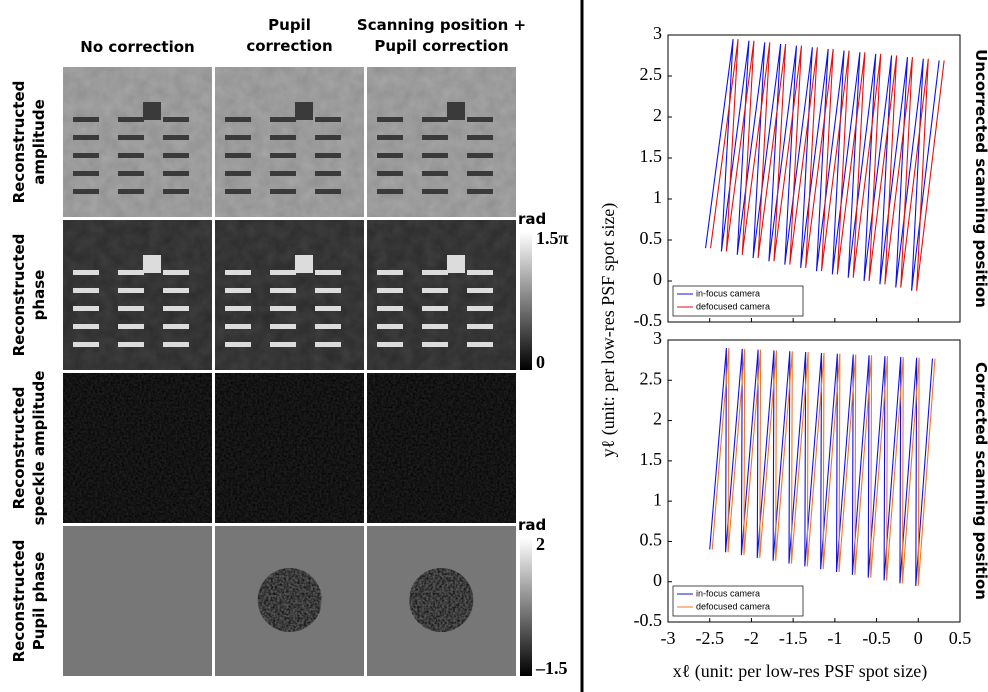 The width and height of the screenshot is (988, 692). What do you see at coordinates (456, 264) in the screenshot?
I see `target-square` at bounding box center [456, 264].